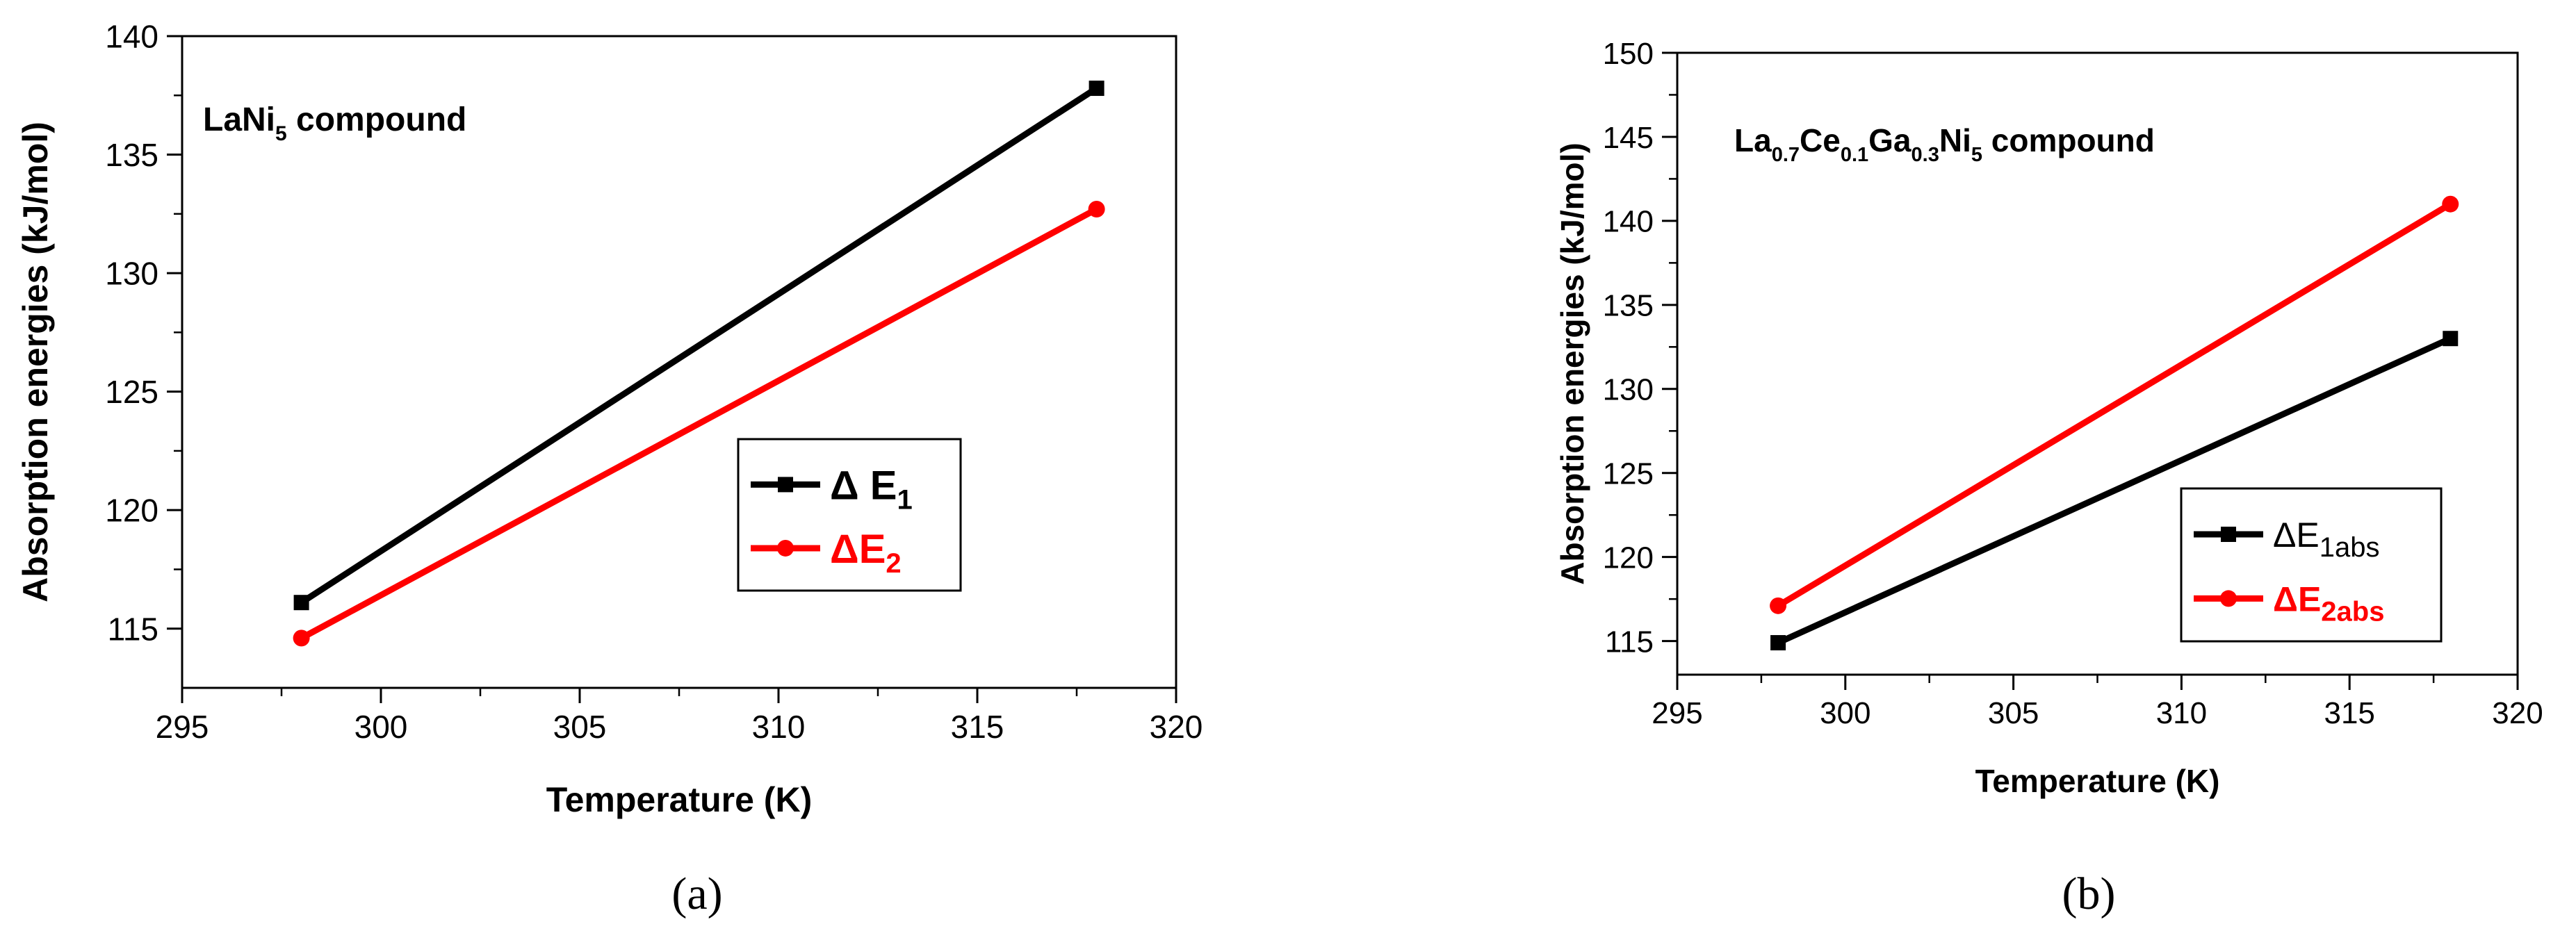  What do you see at coordinates (1955, 140) in the screenshot?
I see `element-symbol: Ni` at bounding box center [1955, 140].